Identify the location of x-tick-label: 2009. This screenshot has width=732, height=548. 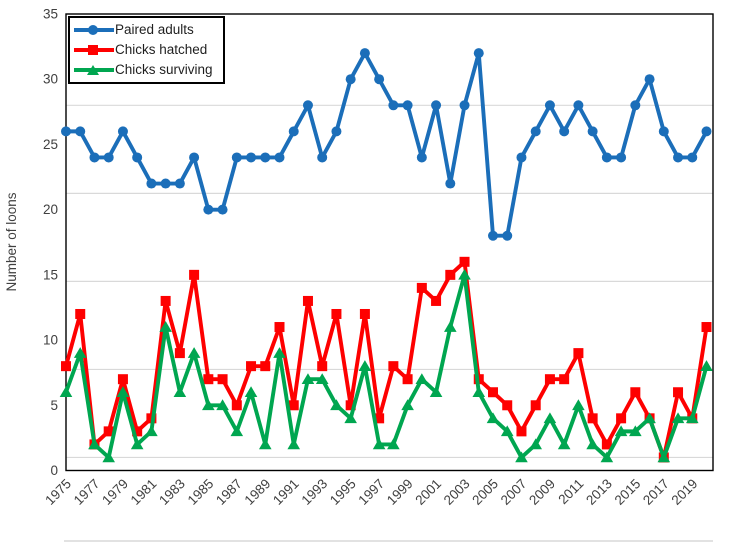
(542, 492).